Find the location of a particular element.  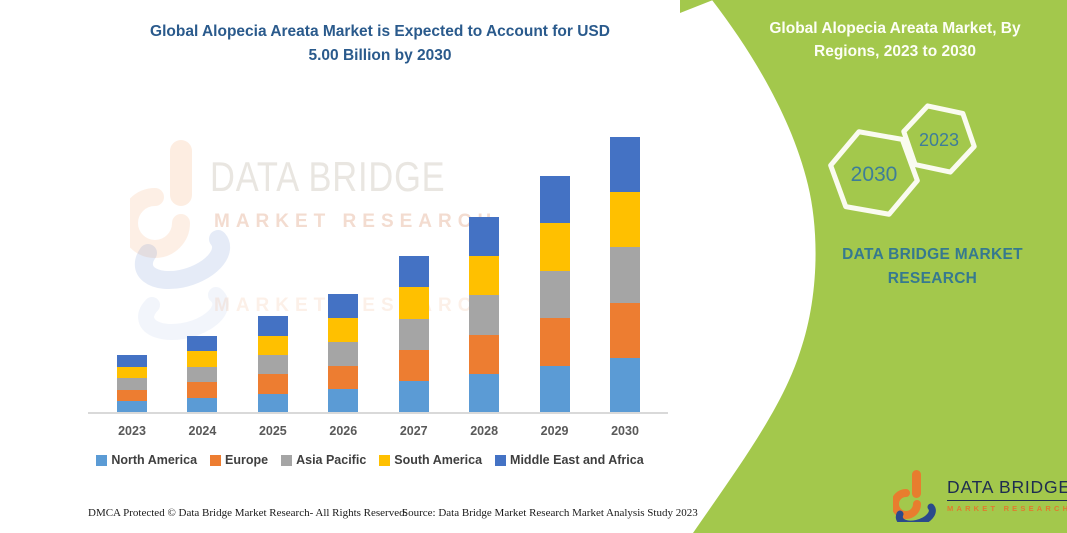

legend-label: Middle East and Africa is located at coordinates (577, 460).